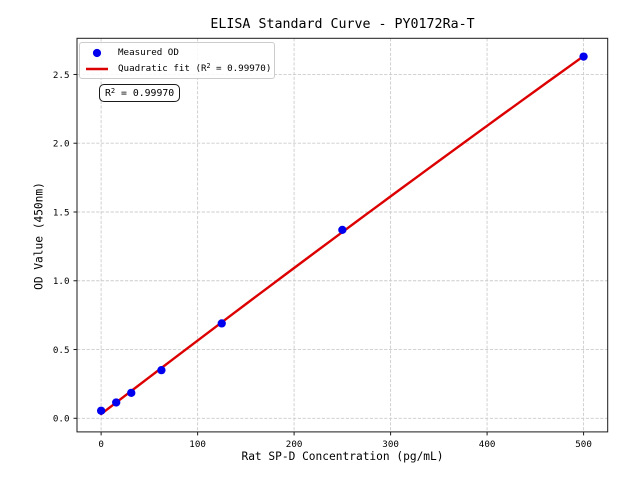  What do you see at coordinates (390, 444) in the screenshot?
I see `x-tick-label: 300` at bounding box center [390, 444].